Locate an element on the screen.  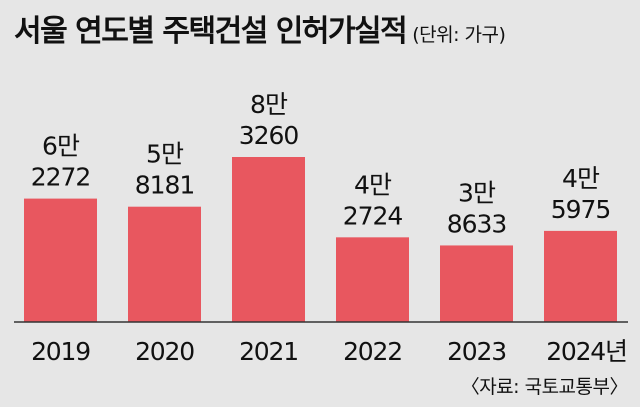
chart-title: 서울 연도별 주택건설 인허가실적 is located at coordinates (211, 31).